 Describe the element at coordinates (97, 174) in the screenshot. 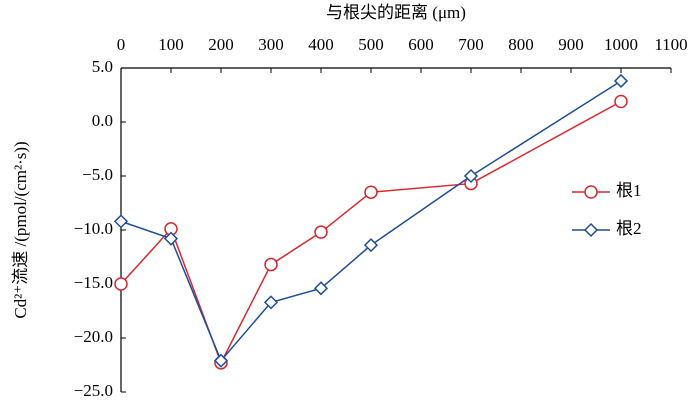

I see `y-tick-label: −5.0` at that location.